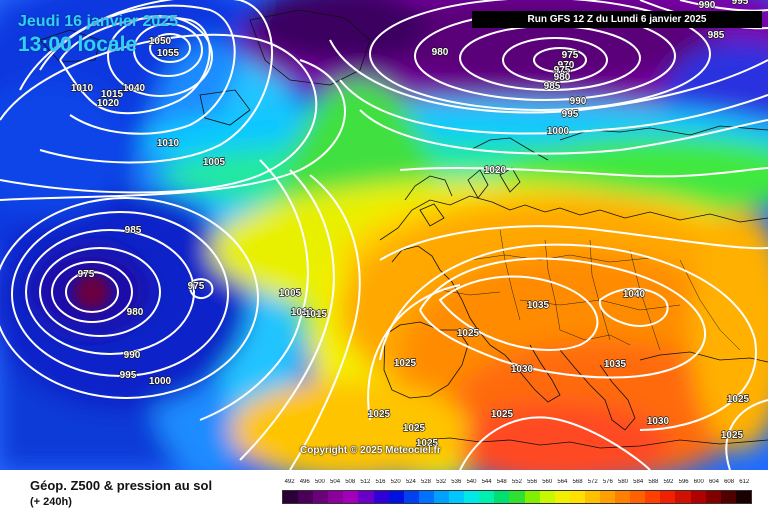 The image size is (768, 512). I want to click on forecast-time: 13:00 locale, so click(78, 44).